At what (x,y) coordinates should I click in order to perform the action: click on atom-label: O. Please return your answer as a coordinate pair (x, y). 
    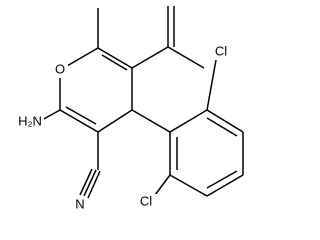
    Looking at the image, I should click on (60, 68).